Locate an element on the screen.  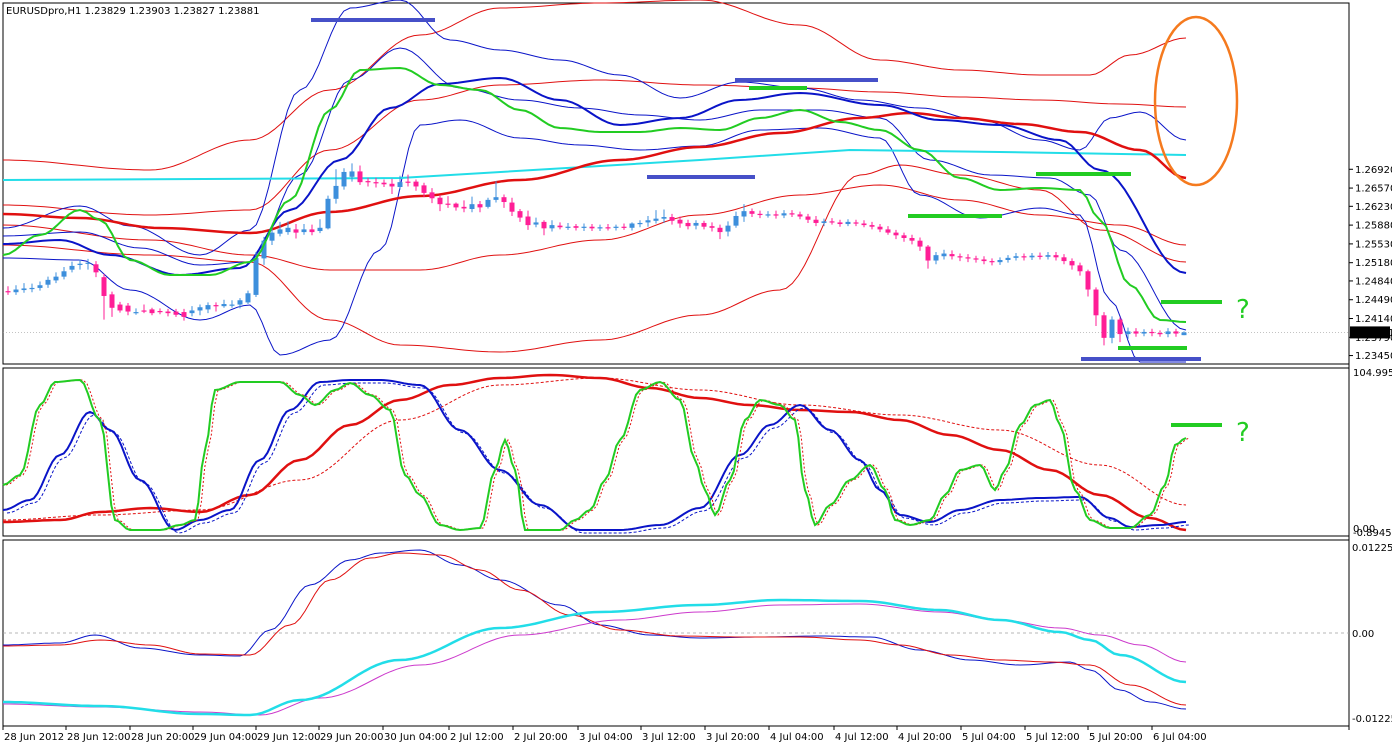
time-tick-label: 29 Jun 20:00 is located at coordinates (352, 737).